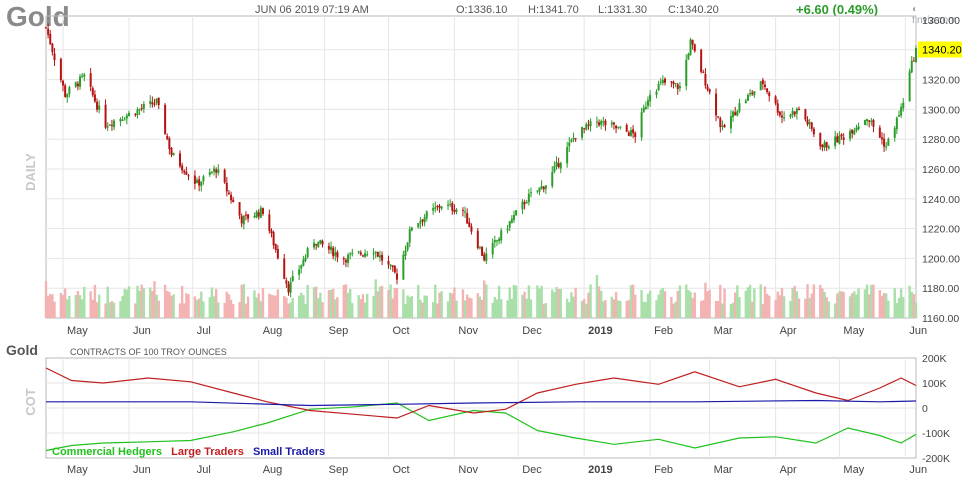 This screenshot has width=964, height=480. I want to click on price-x-tick: Dec, so click(532, 331).